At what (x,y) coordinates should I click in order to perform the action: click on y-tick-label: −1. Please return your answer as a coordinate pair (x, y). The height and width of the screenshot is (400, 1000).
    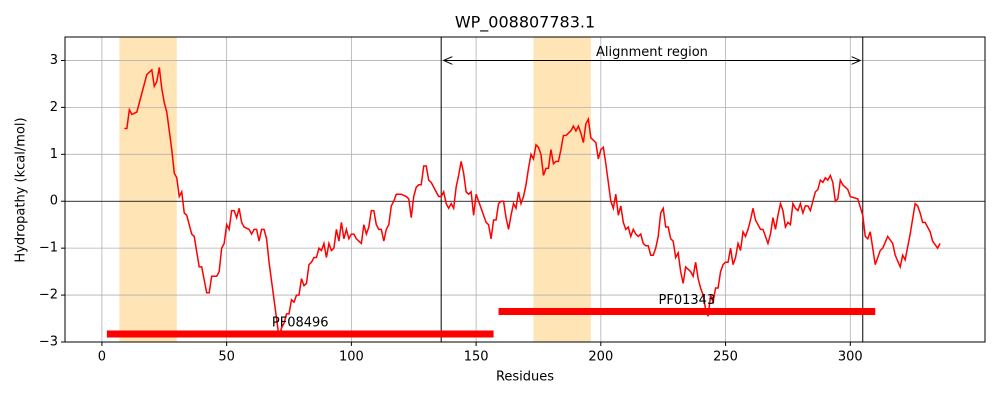
    Looking at the image, I should click on (48, 248).